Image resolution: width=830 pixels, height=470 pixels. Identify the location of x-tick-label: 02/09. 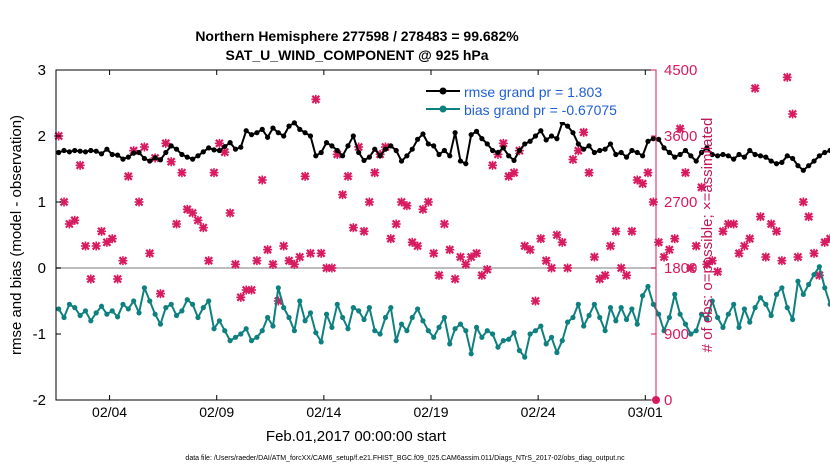
(216, 412).